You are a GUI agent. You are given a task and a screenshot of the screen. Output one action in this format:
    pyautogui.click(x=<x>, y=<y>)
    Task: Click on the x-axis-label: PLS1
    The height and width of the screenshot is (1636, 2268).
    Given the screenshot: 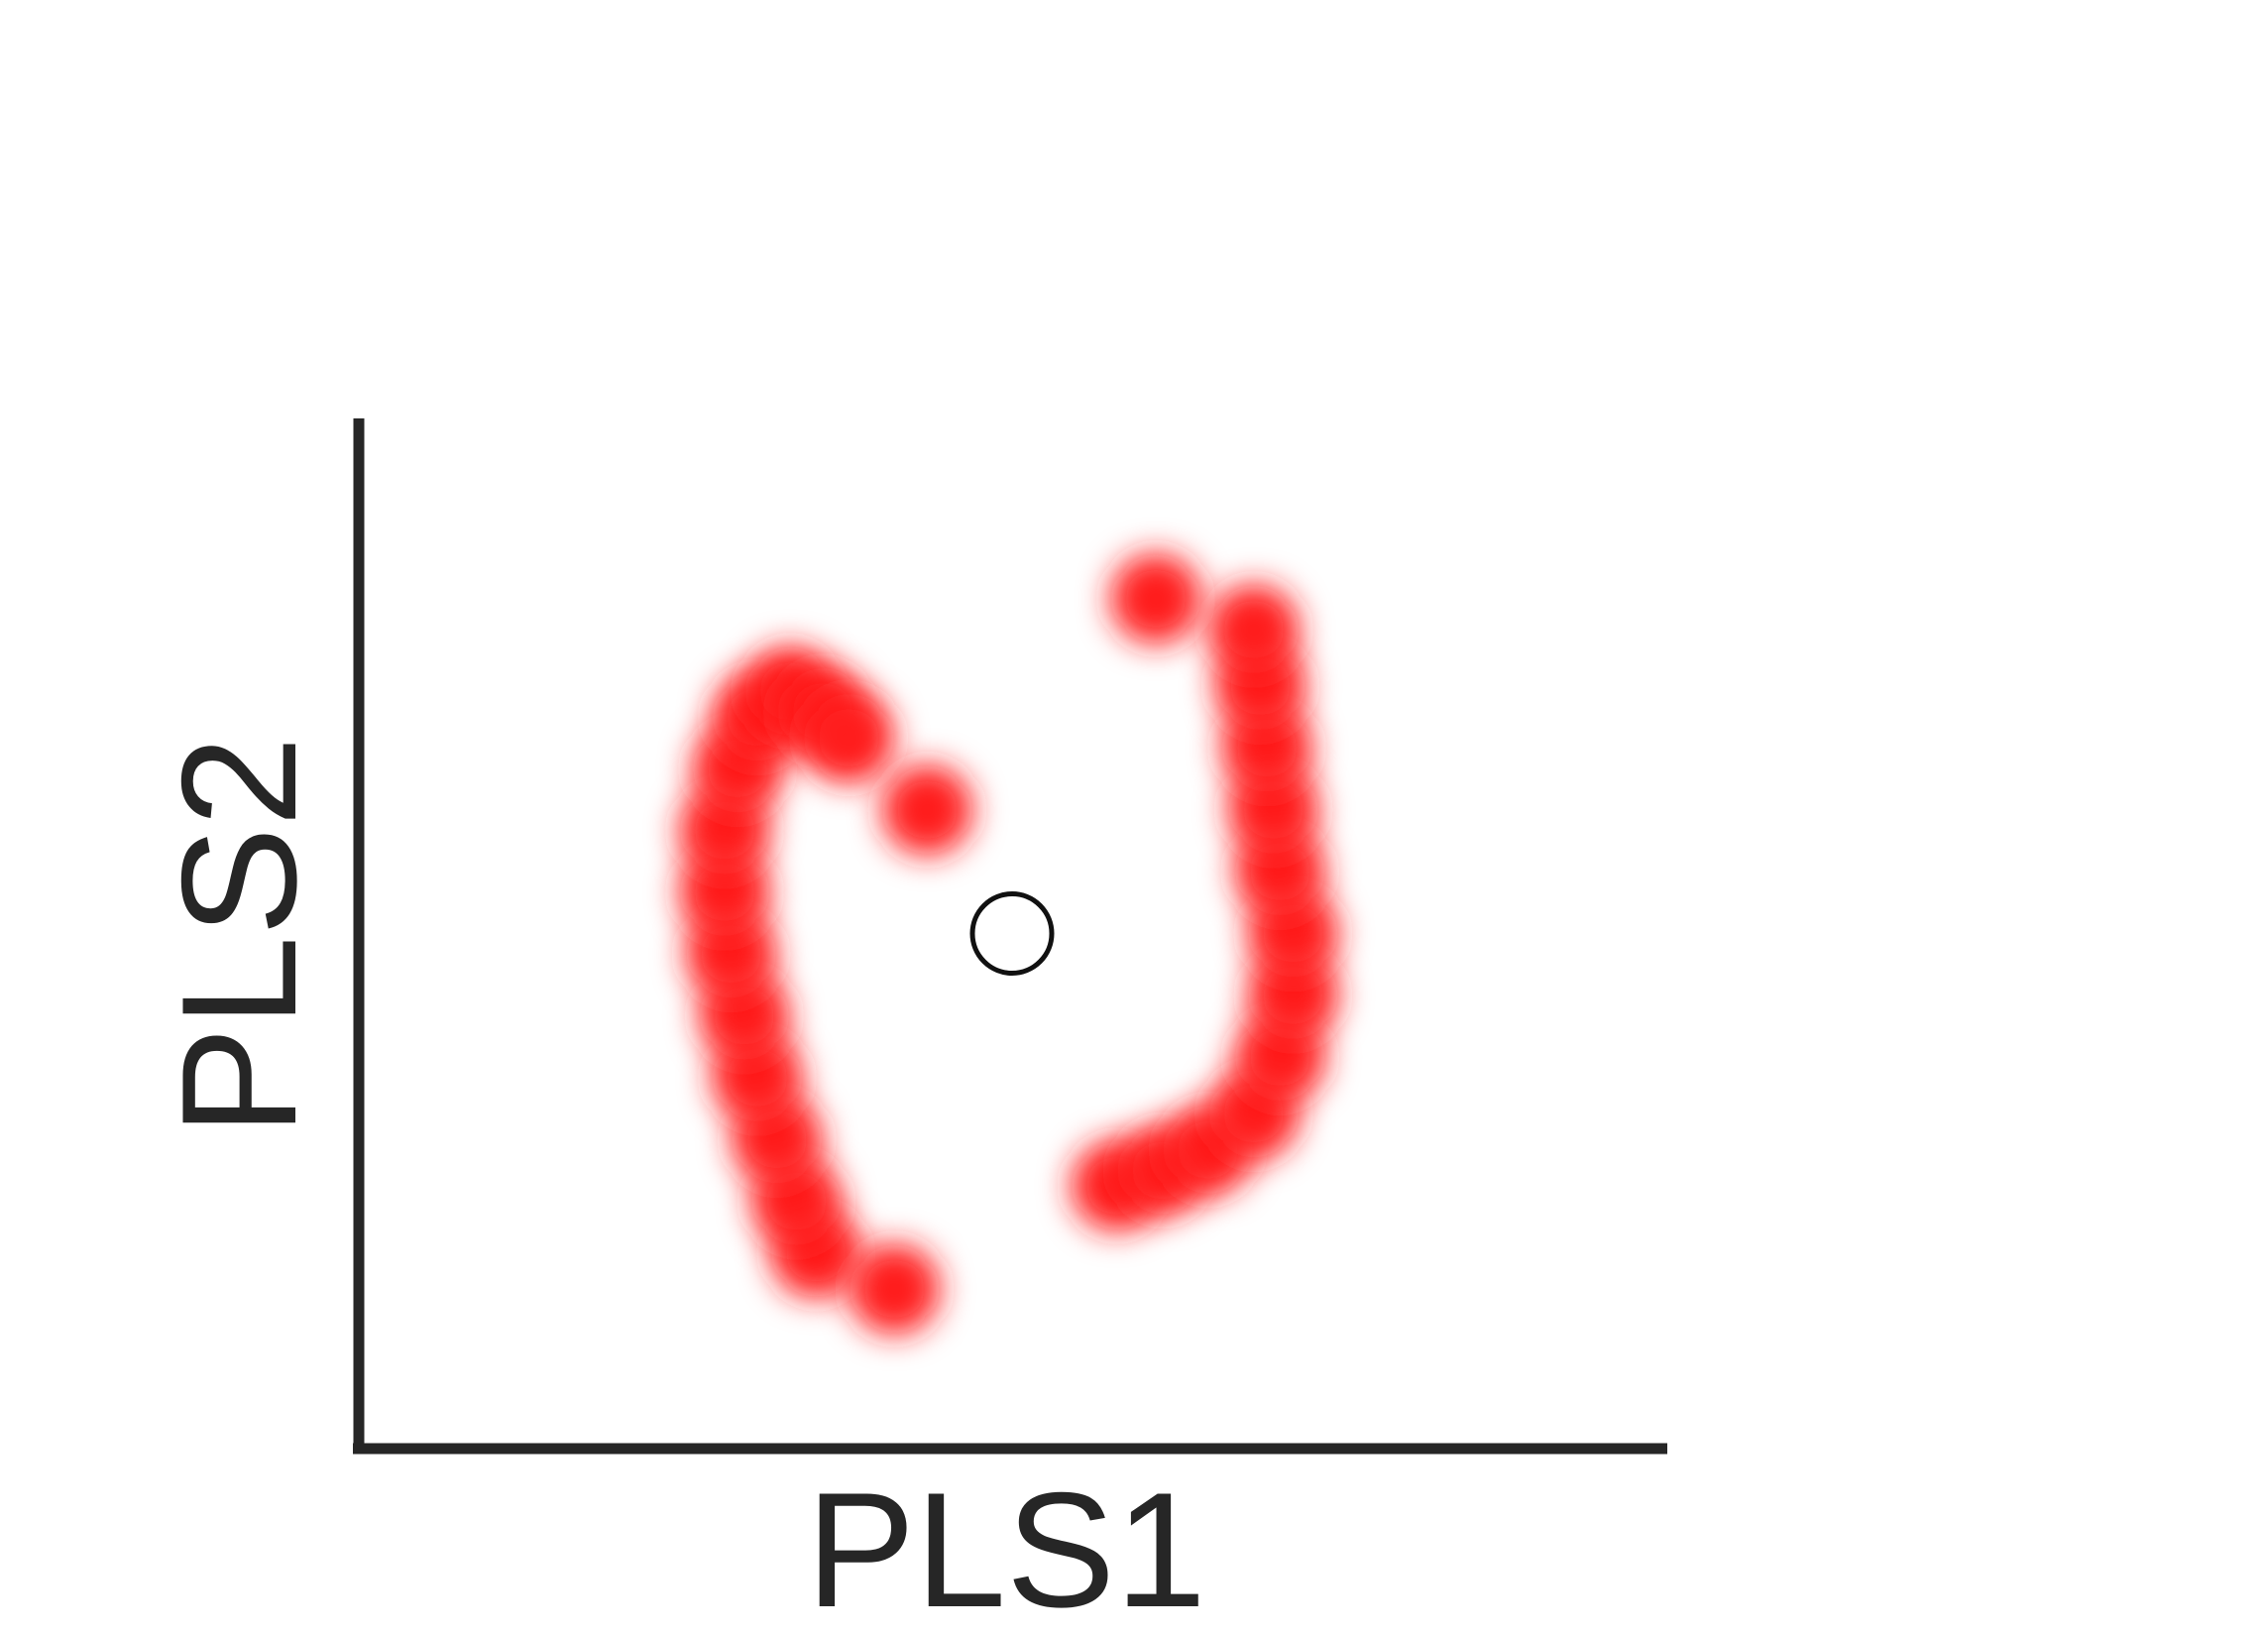 What is the action you would take?
    pyautogui.click(x=1006, y=1547)
    